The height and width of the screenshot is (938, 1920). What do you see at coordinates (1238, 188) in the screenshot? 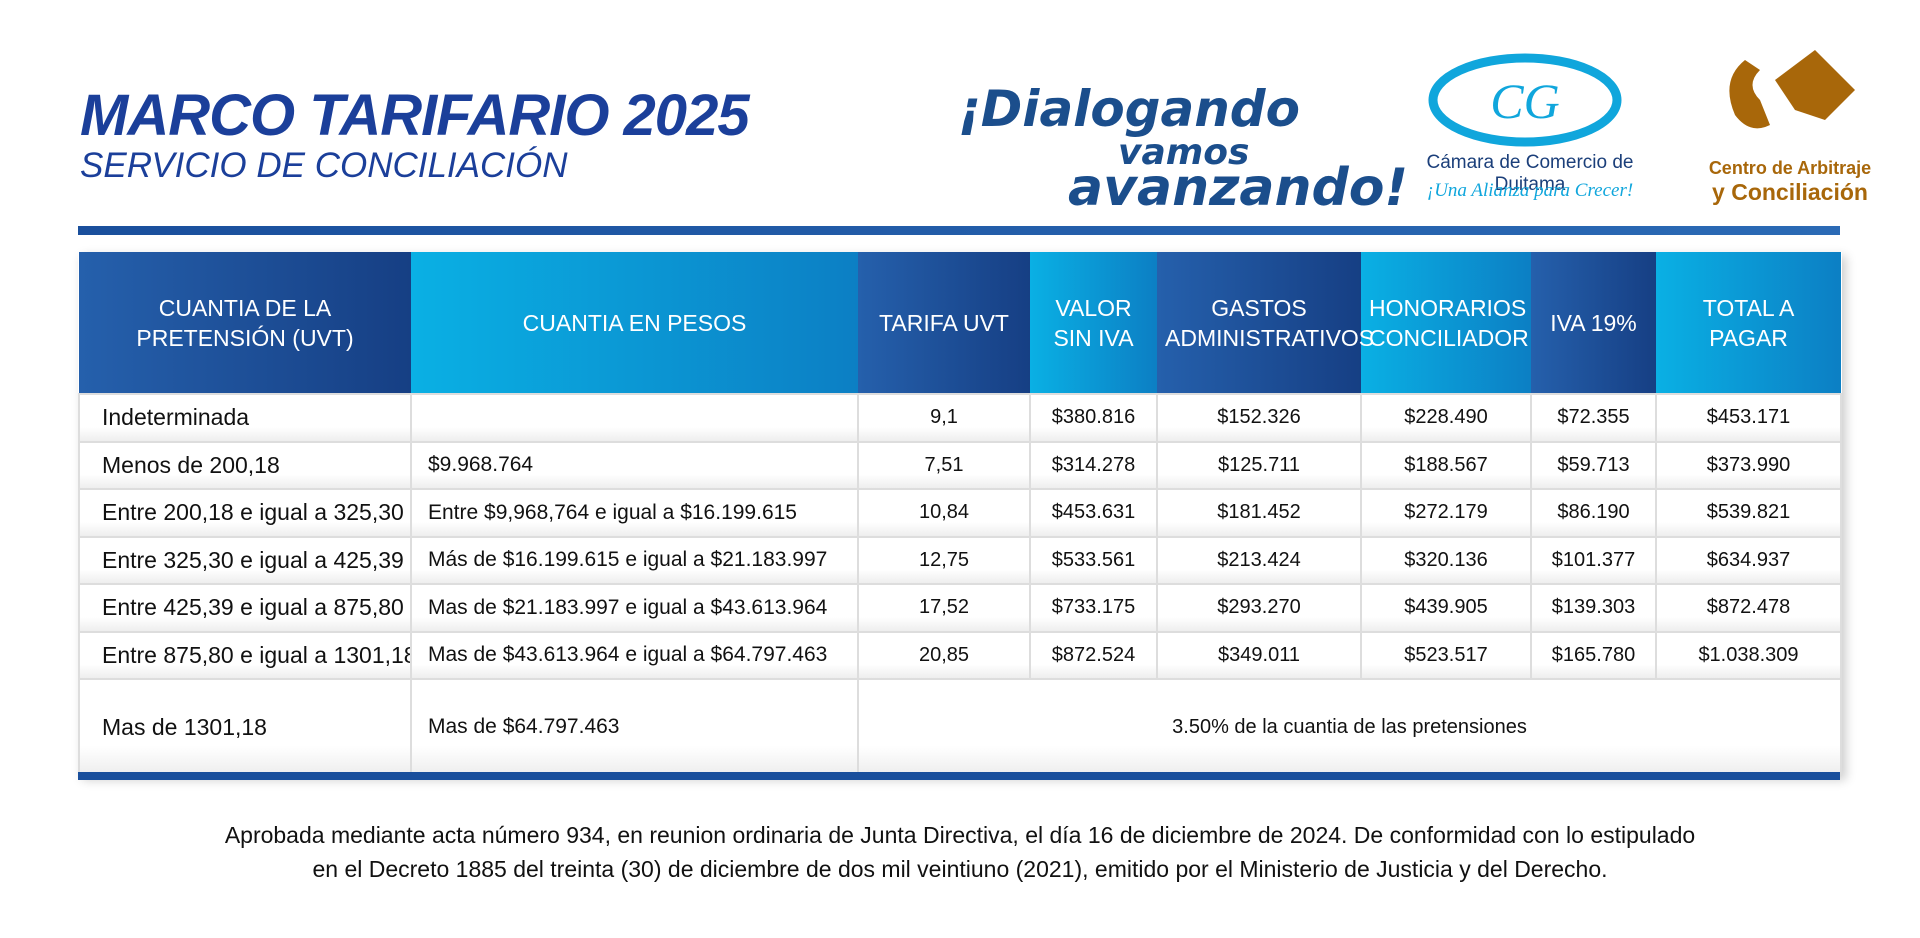
I see `slogan: avanzando!` at bounding box center [1238, 188].